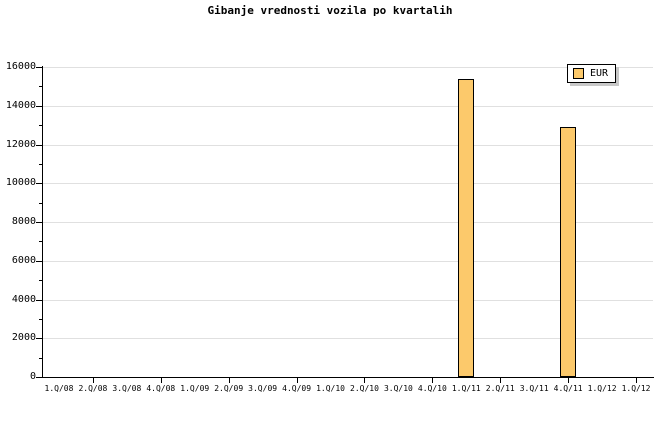  I want to click on x-axis-tick-label: 1.Q/10, so click(330, 388).